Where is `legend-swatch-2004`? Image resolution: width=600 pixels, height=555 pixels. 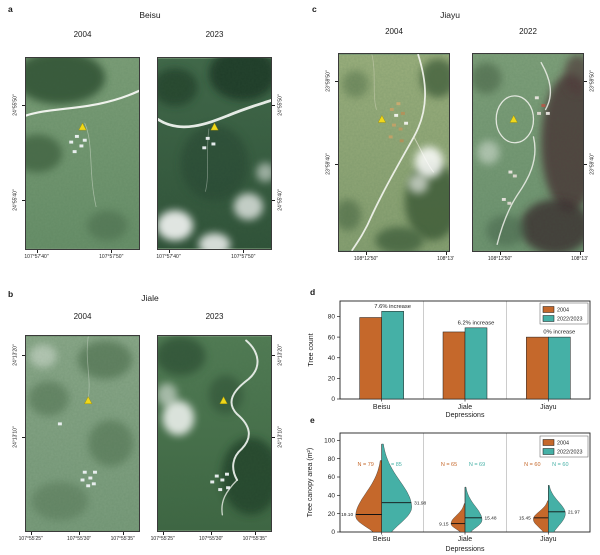
legend-swatch-2004 is located at coordinates (548, 309).